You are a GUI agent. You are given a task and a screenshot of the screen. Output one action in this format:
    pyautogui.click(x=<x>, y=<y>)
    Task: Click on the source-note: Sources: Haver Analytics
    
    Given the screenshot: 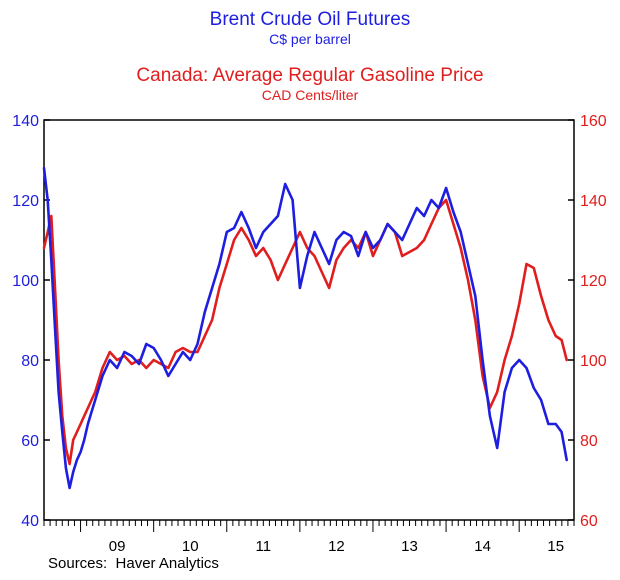 What is the action you would take?
    pyautogui.click(x=133, y=563)
    